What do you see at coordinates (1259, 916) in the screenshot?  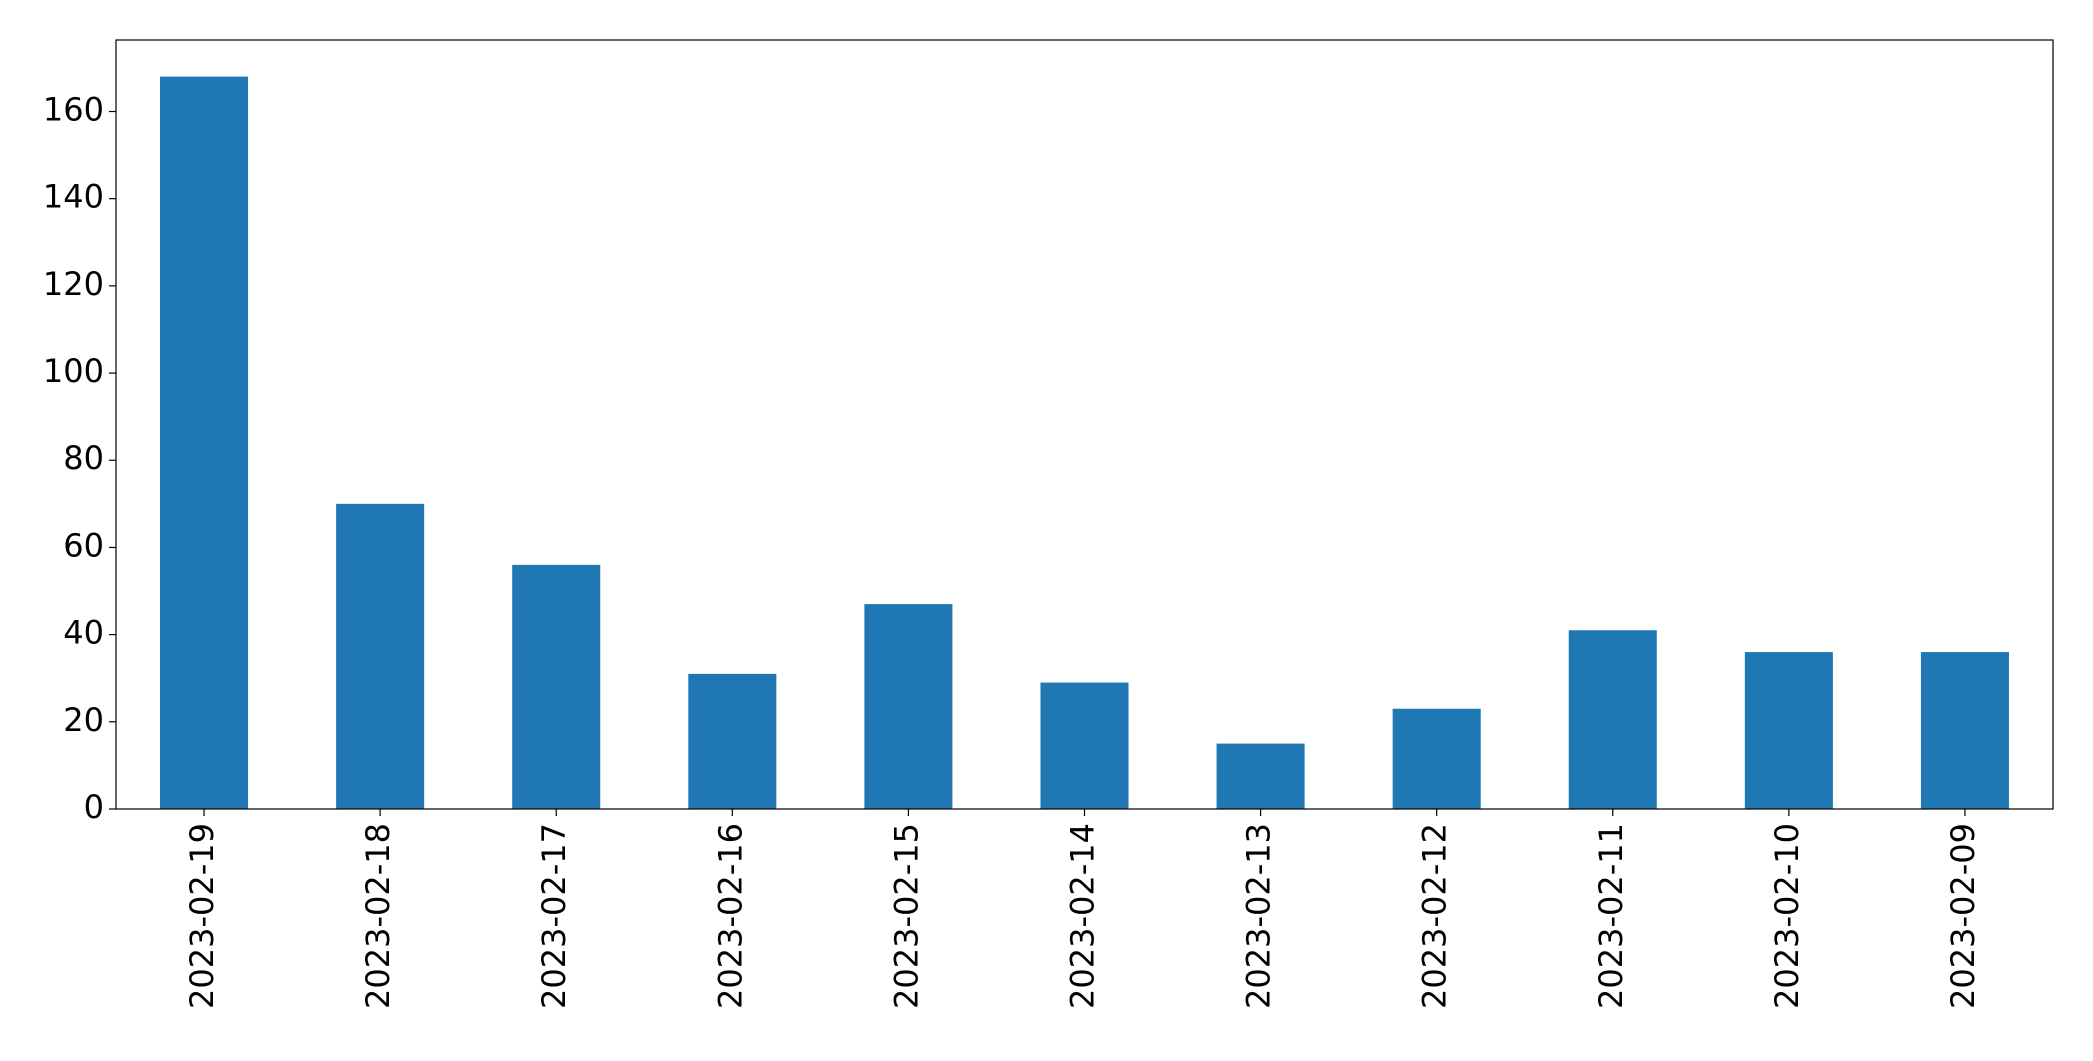 I see `x-tick-label: 2023-02-13` at bounding box center [1259, 916].